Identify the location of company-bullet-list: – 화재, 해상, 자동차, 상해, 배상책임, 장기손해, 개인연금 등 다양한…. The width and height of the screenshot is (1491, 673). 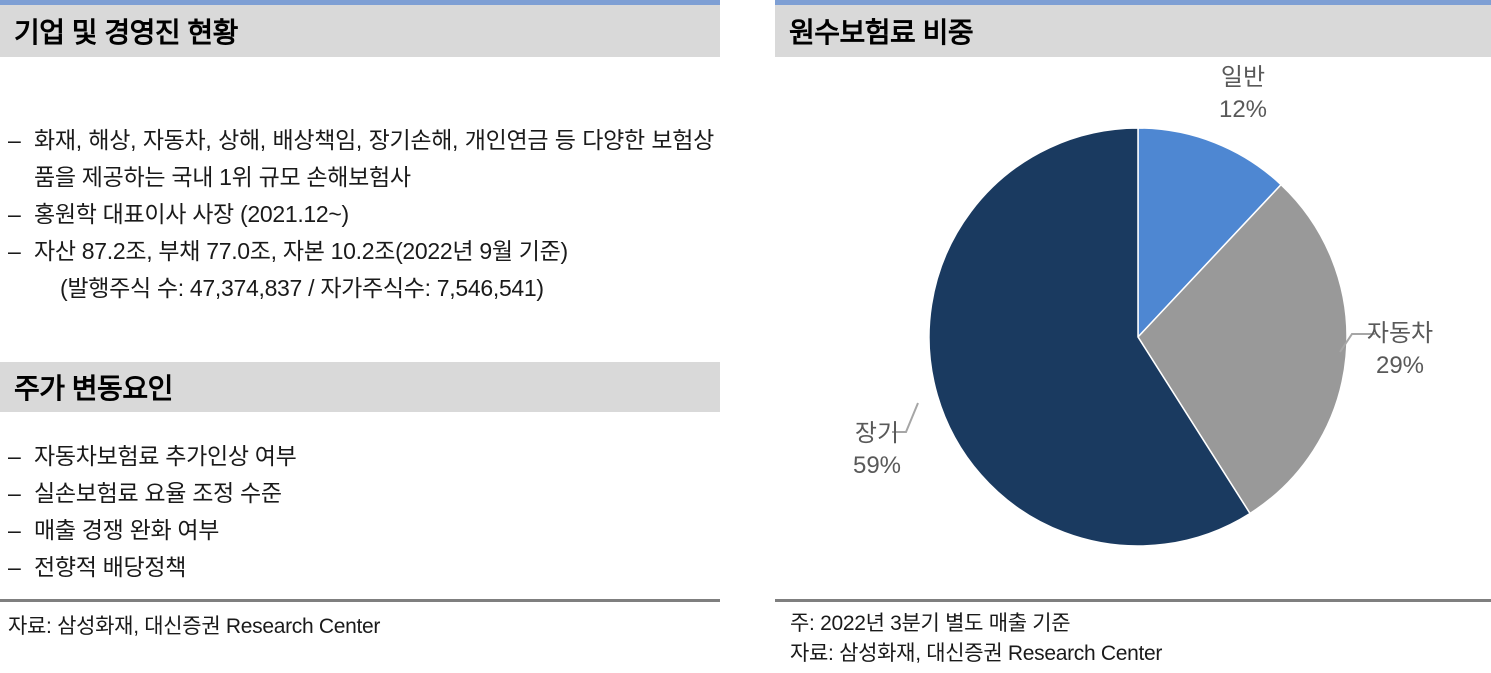
(361, 214).